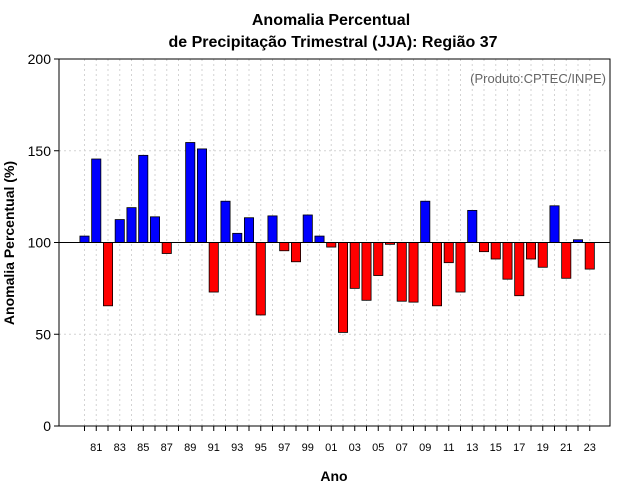 Image resolution: width=640 pixels, height=500 pixels. Describe the element at coordinates (496, 448) in the screenshot. I see `x-tick-label: 15` at that location.